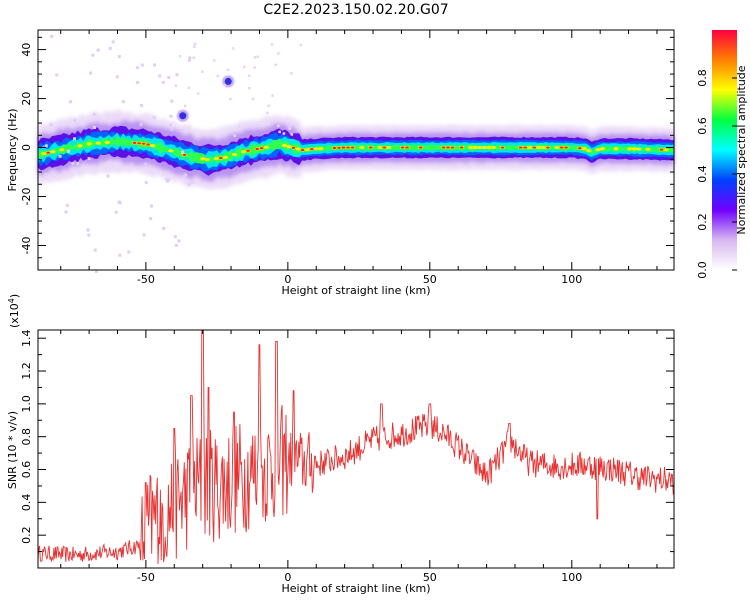 The image size is (750, 600). I want to click on colorbar-label: Normalized spectral amplitude, so click(741, 149).